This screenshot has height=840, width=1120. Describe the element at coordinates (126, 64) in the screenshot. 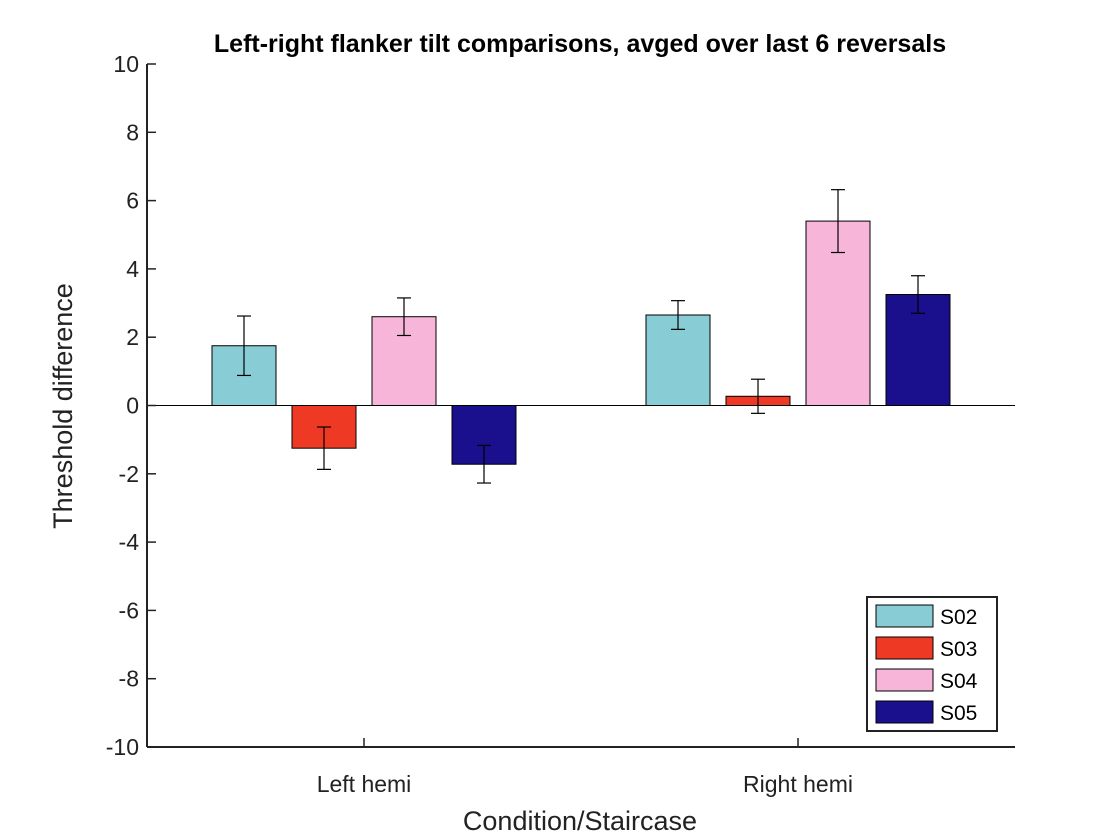

I see `y-tick-label: 10` at that location.